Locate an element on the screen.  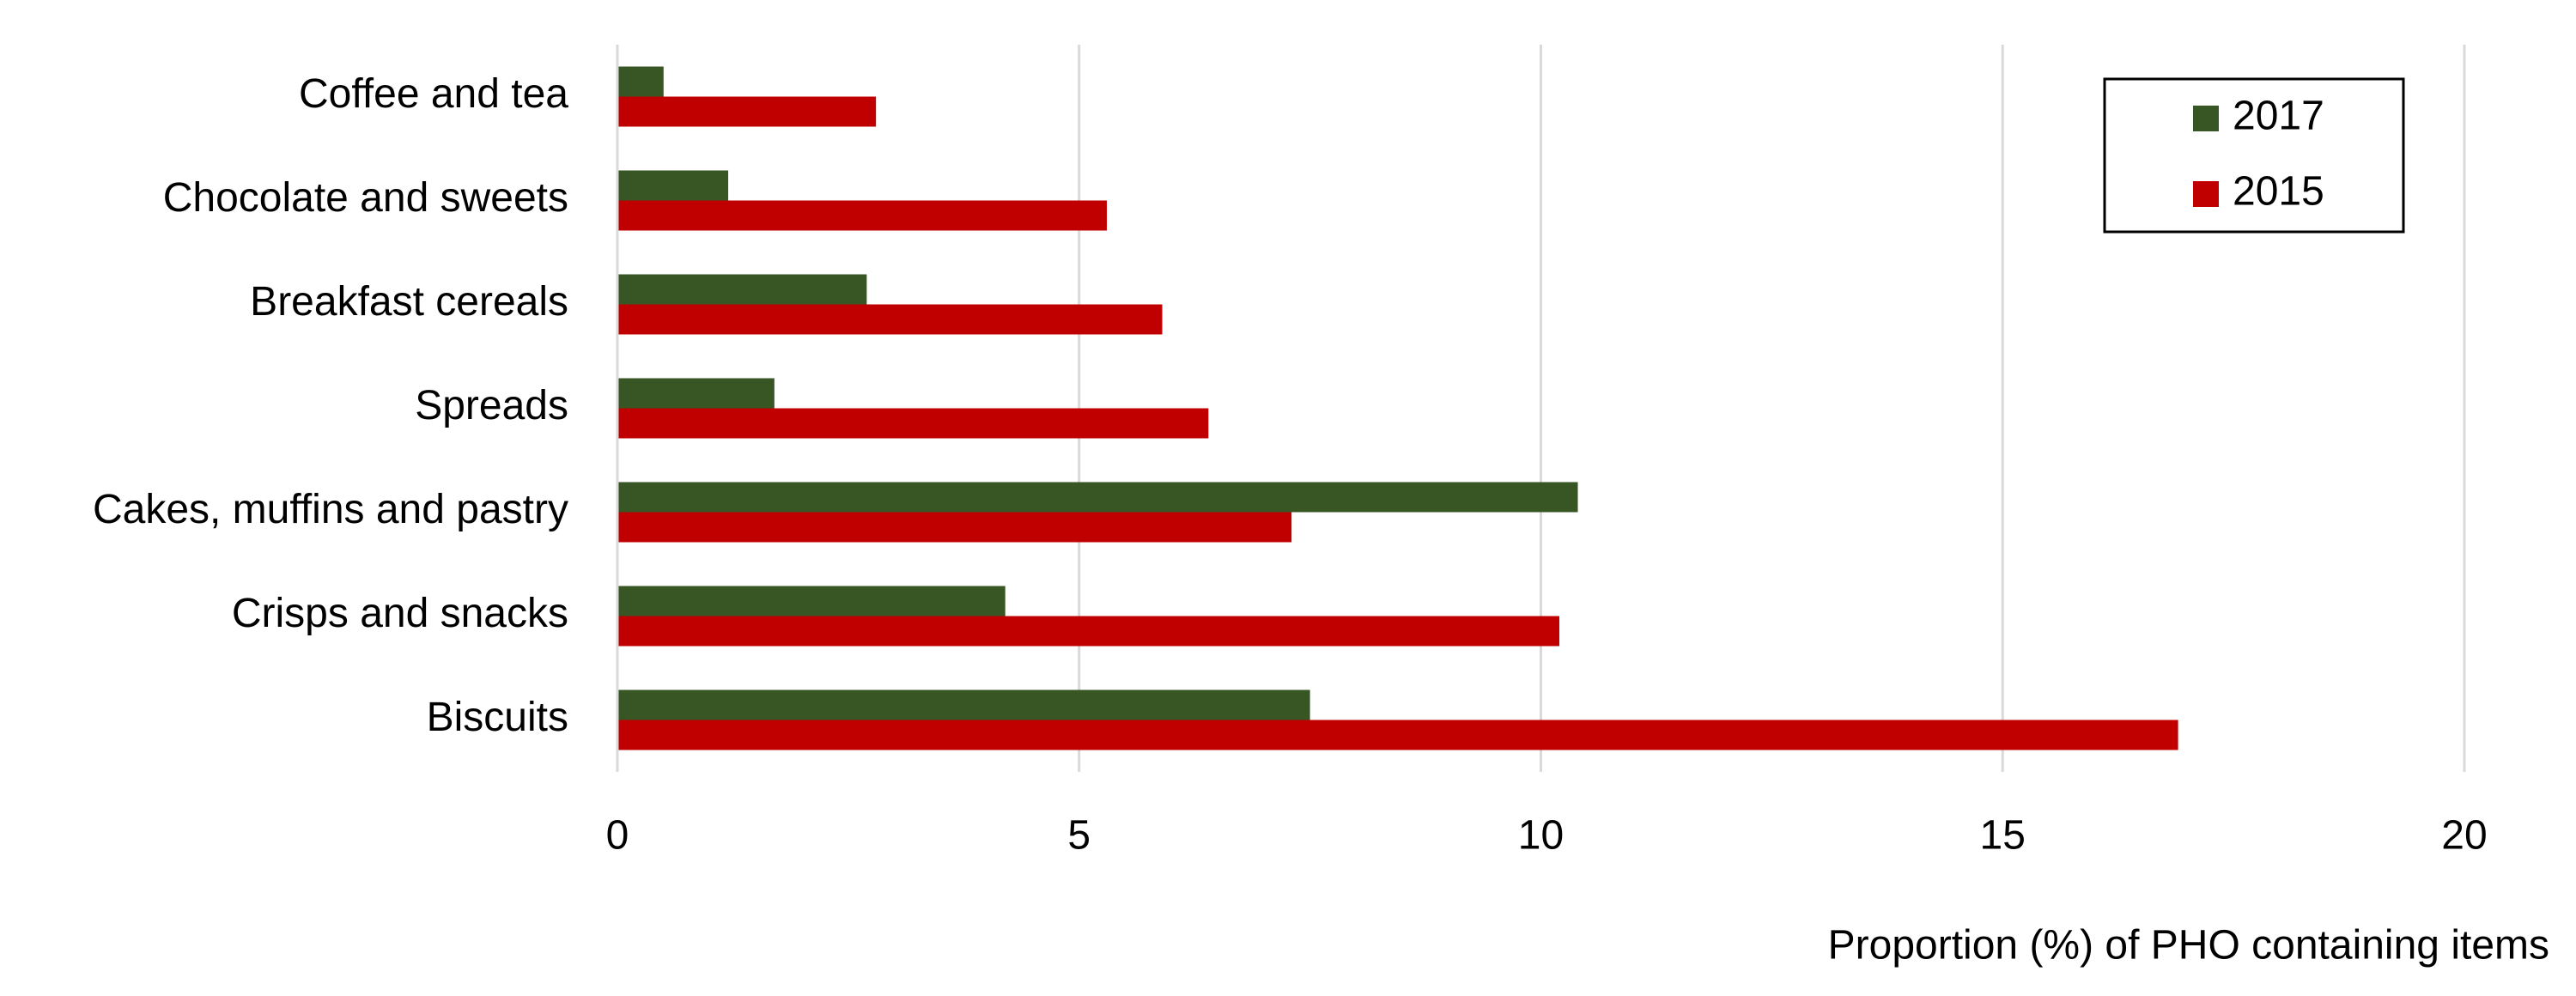
x-tick-label: 5 is located at coordinates (1079, 836).